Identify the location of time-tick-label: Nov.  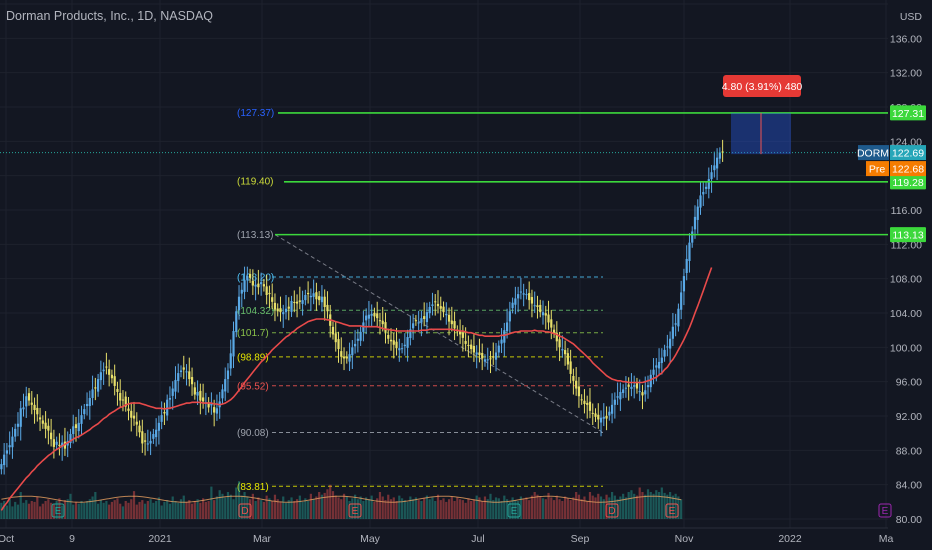
(684, 539).